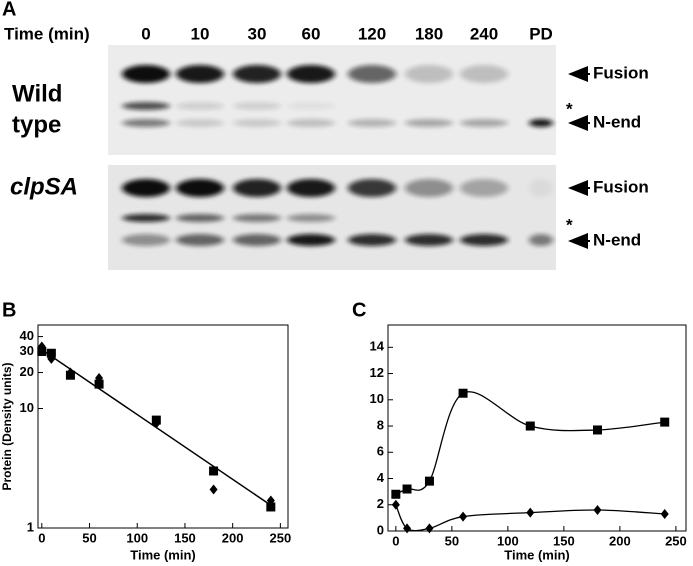  What do you see at coordinates (530, 443) in the screenshot?
I see `series-curve` at bounding box center [530, 443].